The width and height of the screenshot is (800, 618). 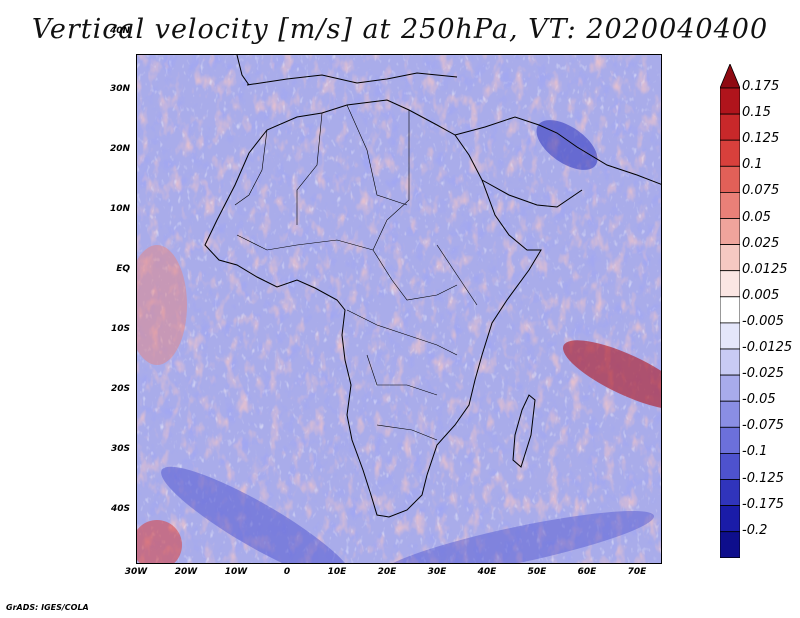 I want to click on colorbar-tick-label: -0.125, so click(x=763, y=478).